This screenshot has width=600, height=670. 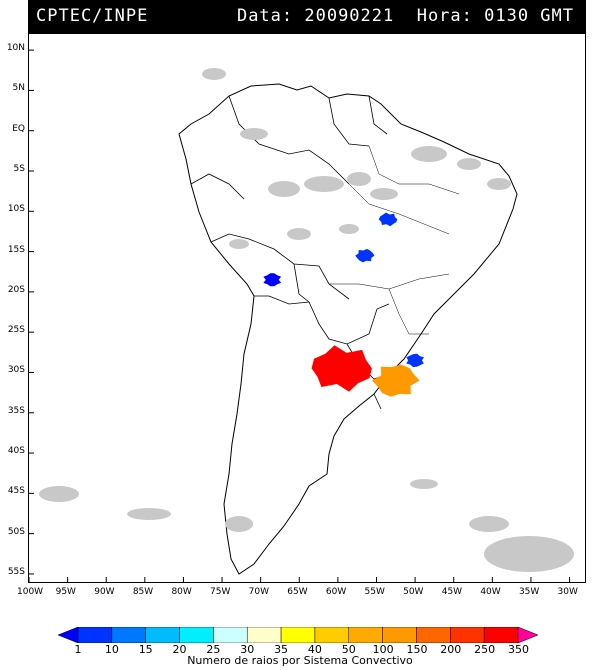 What do you see at coordinates (16, 370) in the screenshot?
I see `lat-label: 30S` at bounding box center [16, 370].